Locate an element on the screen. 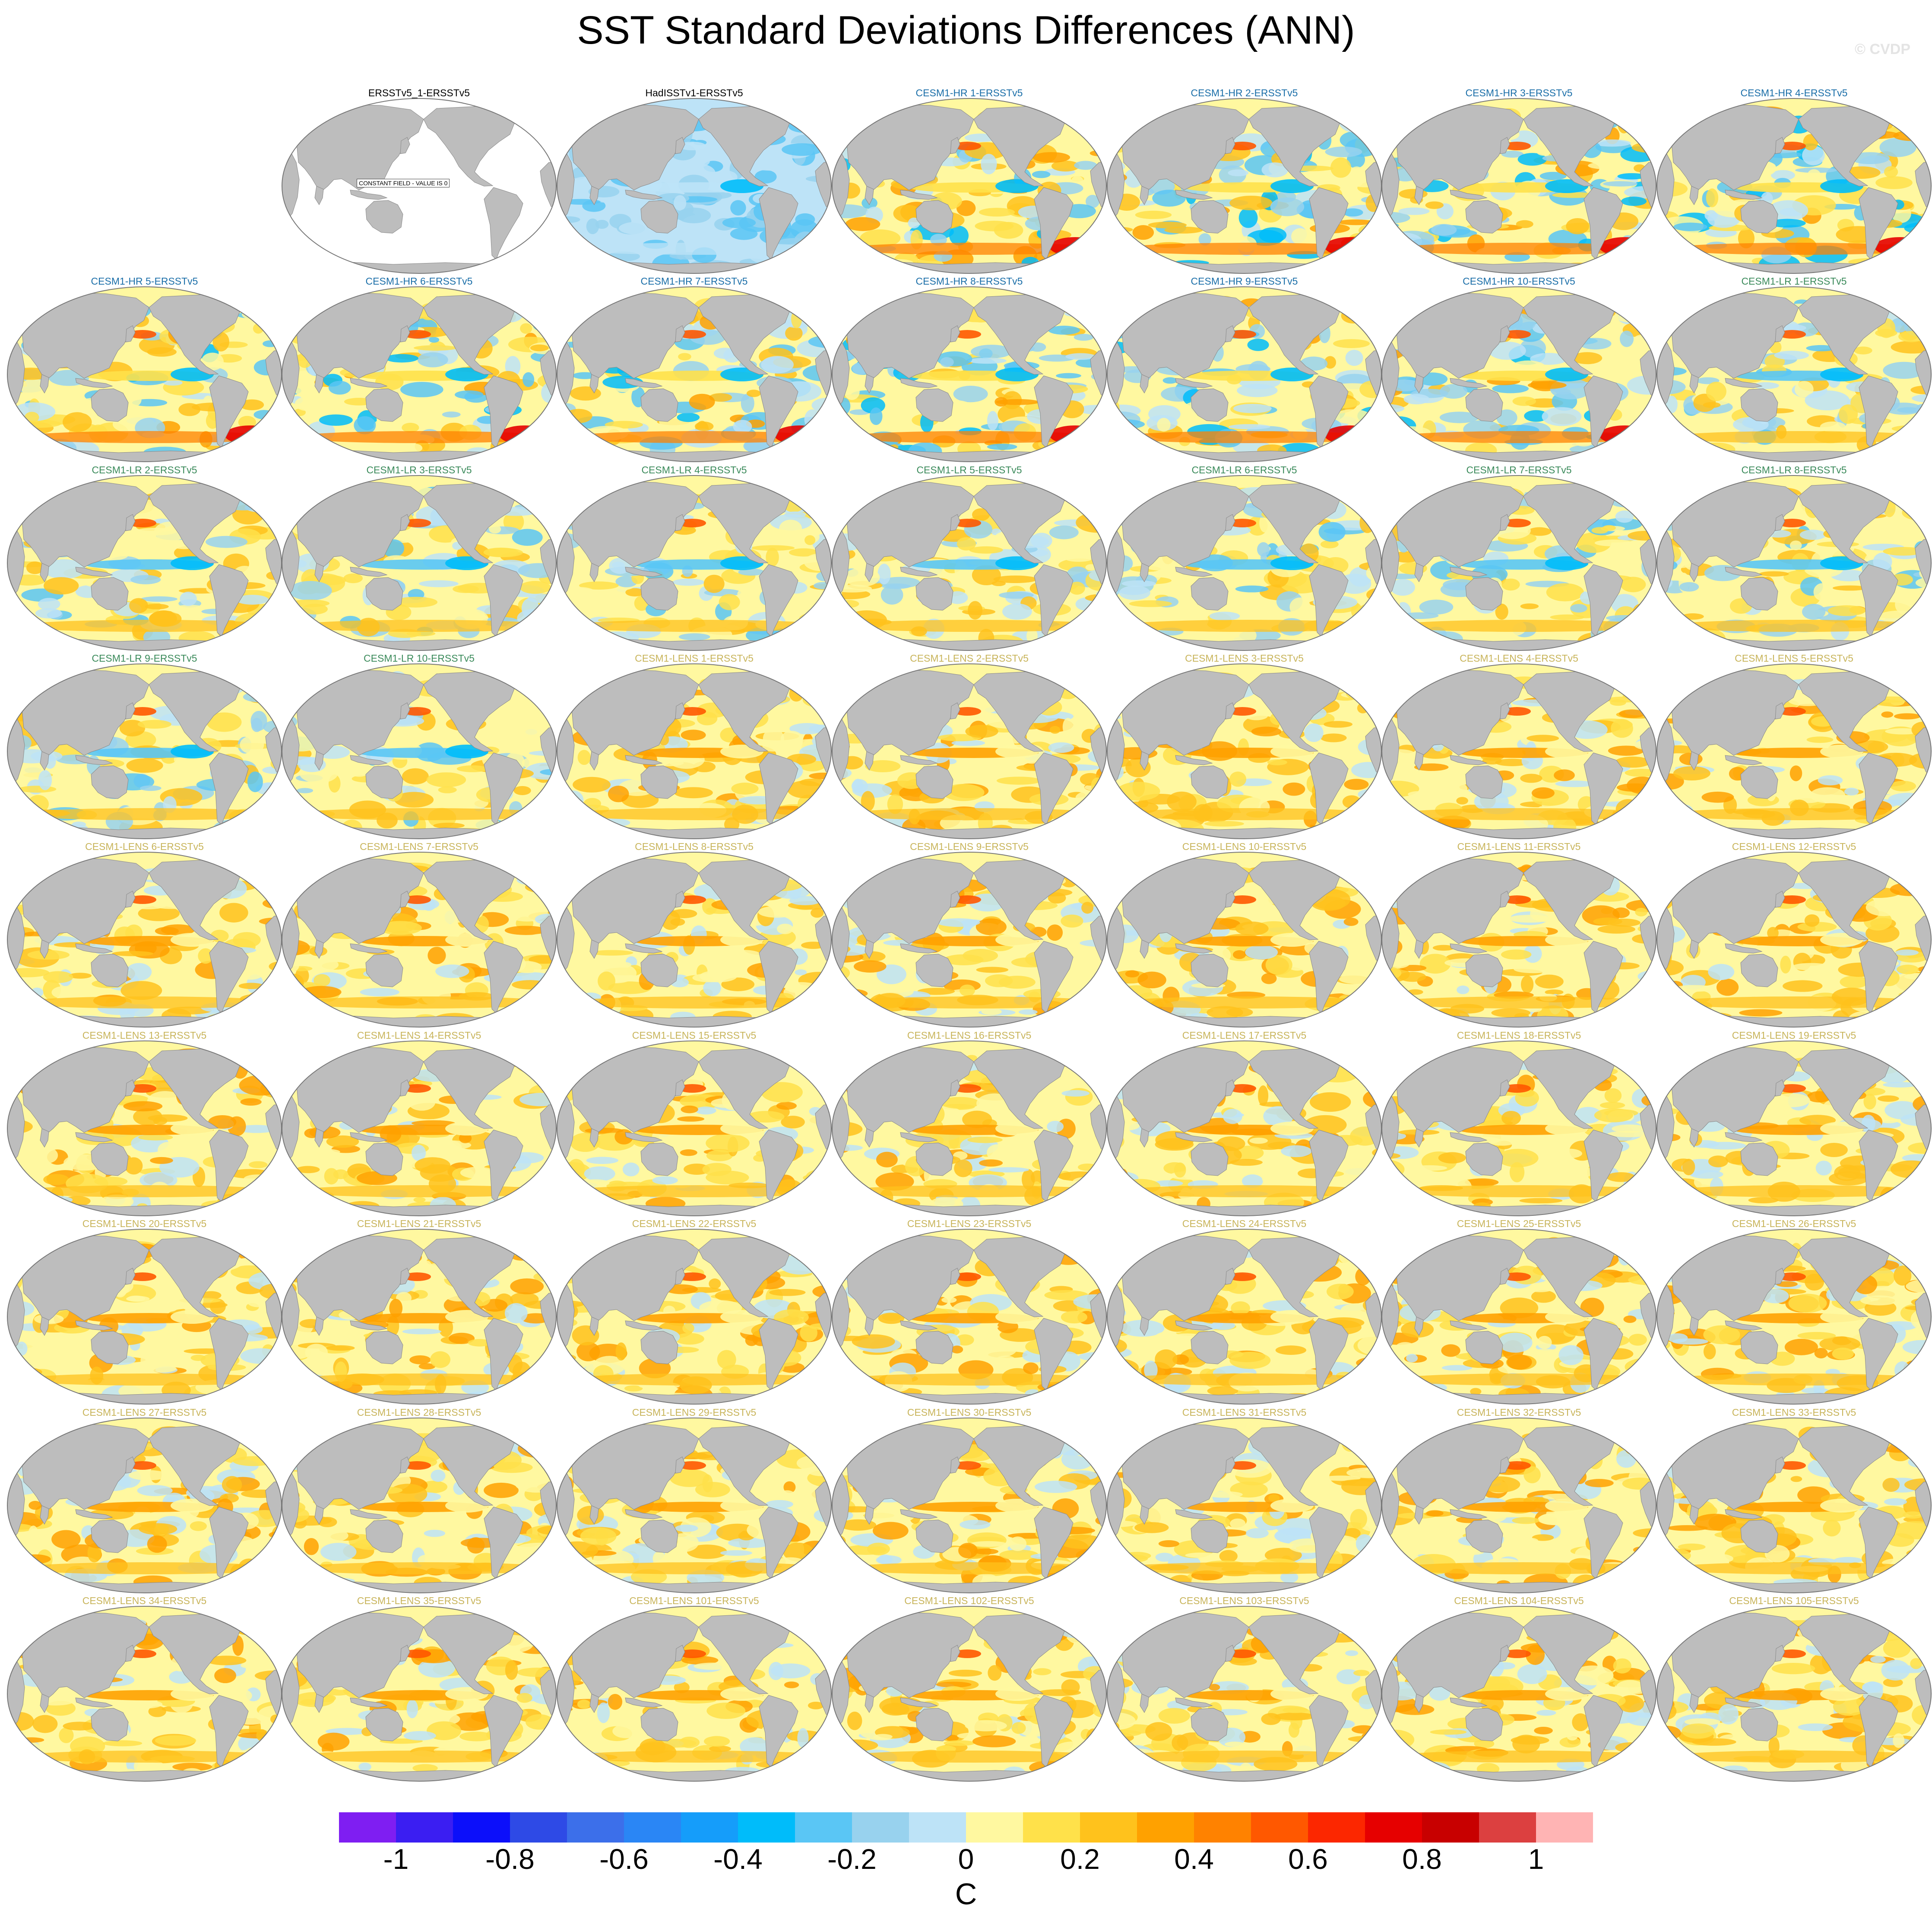 This screenshot has width=1932, height=1922. map-panel: CESM1-LENS 8-ERSSTv5 is located at coordinates (694, 933).